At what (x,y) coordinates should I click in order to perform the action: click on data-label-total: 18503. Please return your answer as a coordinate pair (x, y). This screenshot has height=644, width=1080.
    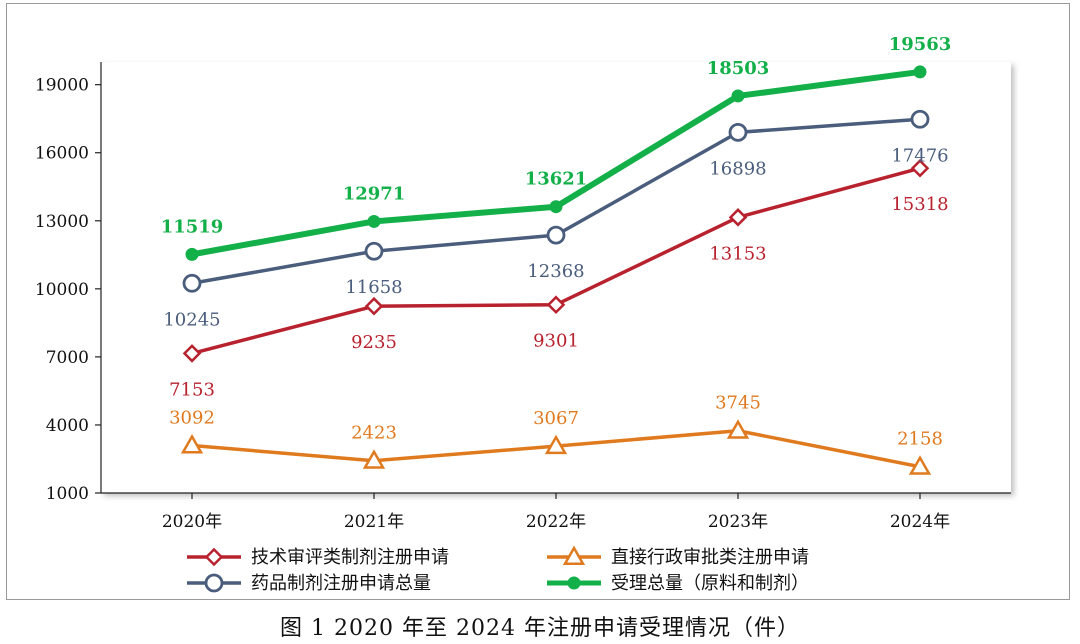
    Looking at the image, I should click on (738, 68).